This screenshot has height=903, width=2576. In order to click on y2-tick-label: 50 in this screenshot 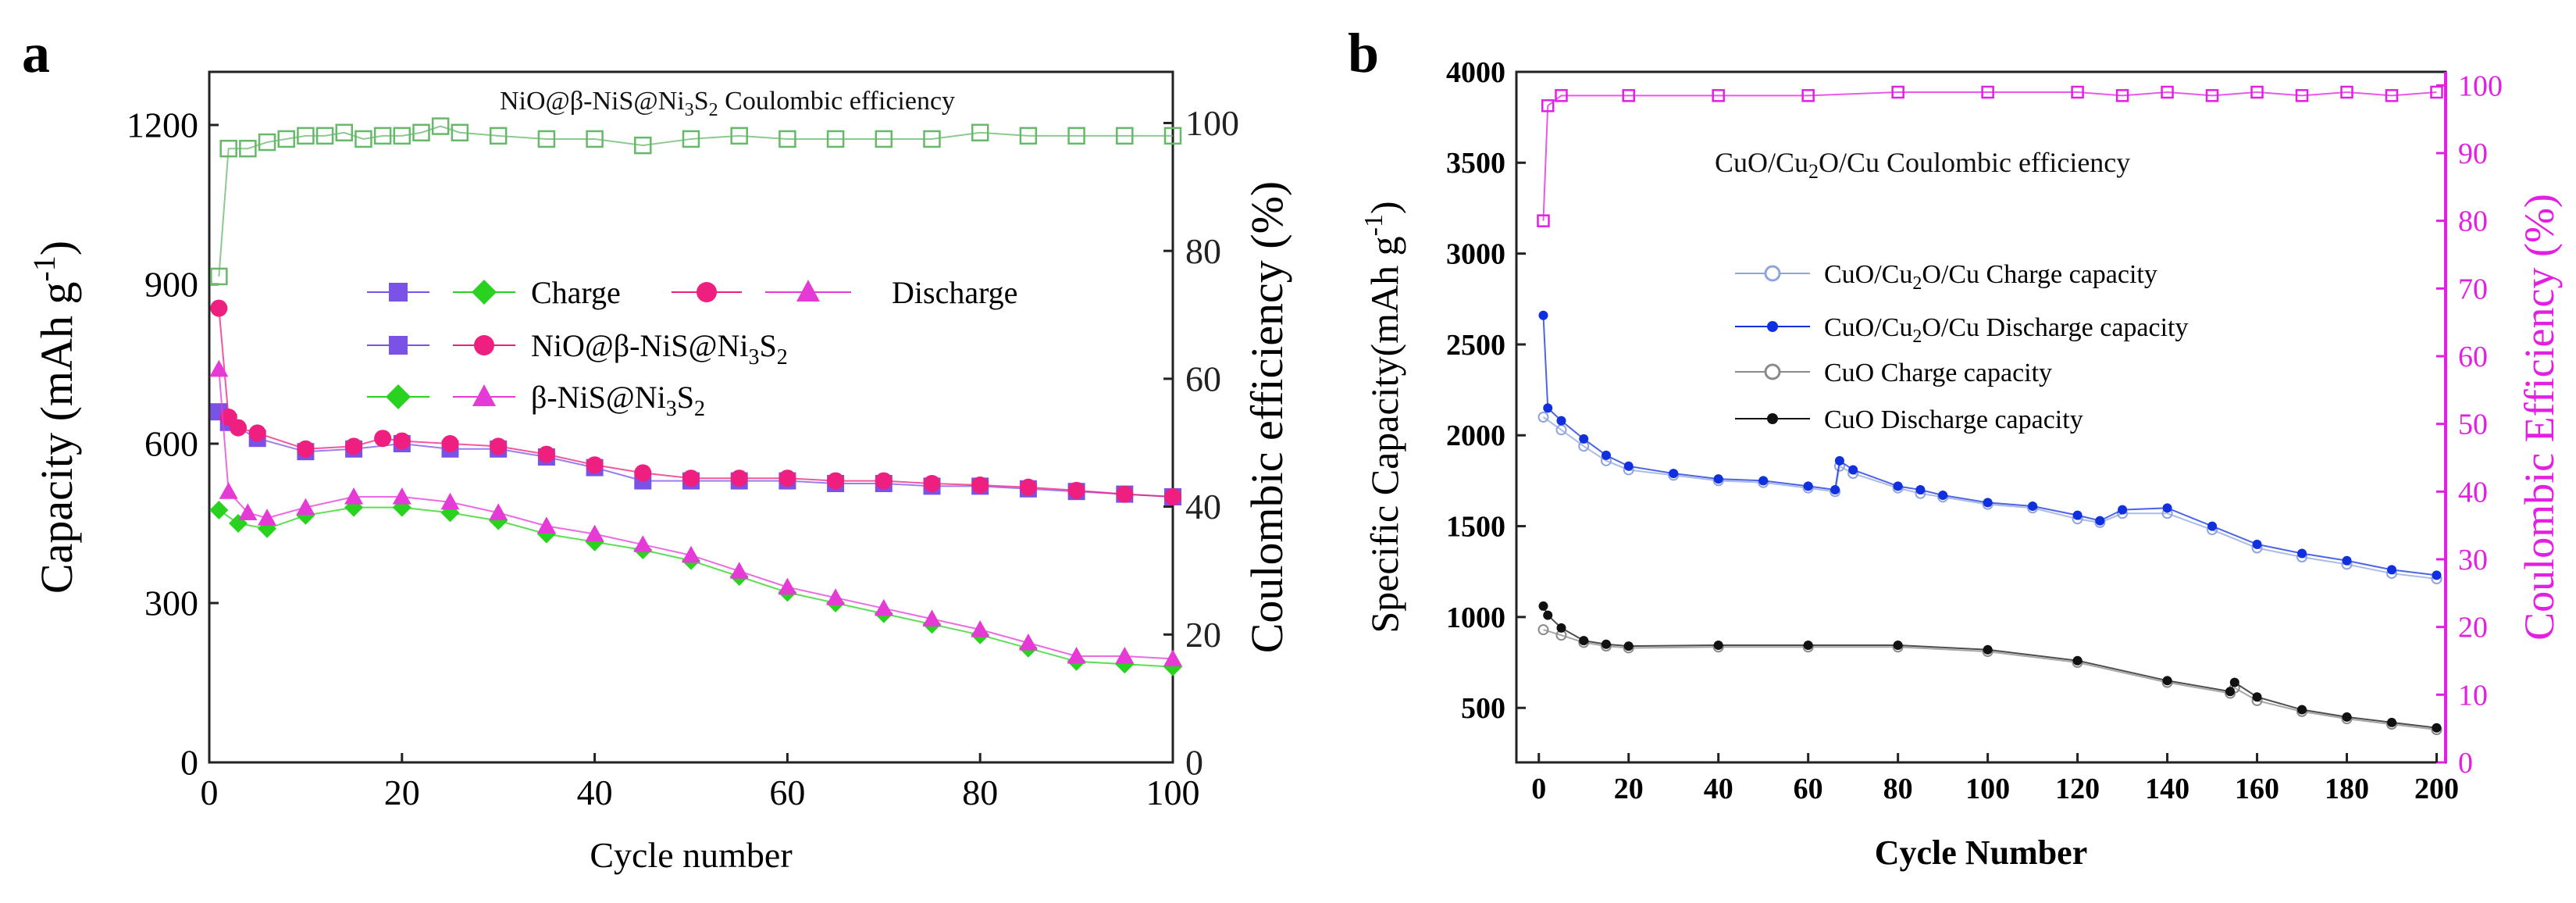, I will do `click(2473, 425)`.